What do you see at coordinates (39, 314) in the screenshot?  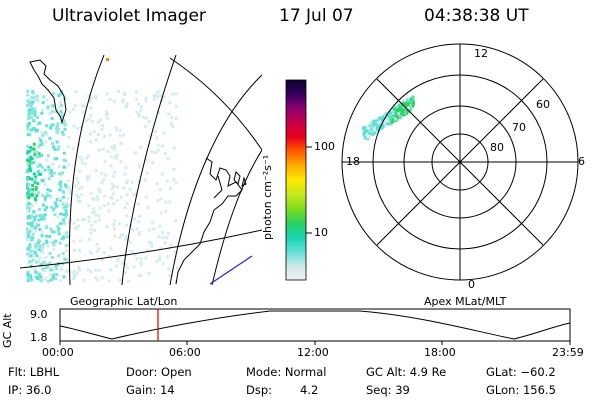 I see `altitude-ytick-max: 9.0` at bounding box center [39, 314].